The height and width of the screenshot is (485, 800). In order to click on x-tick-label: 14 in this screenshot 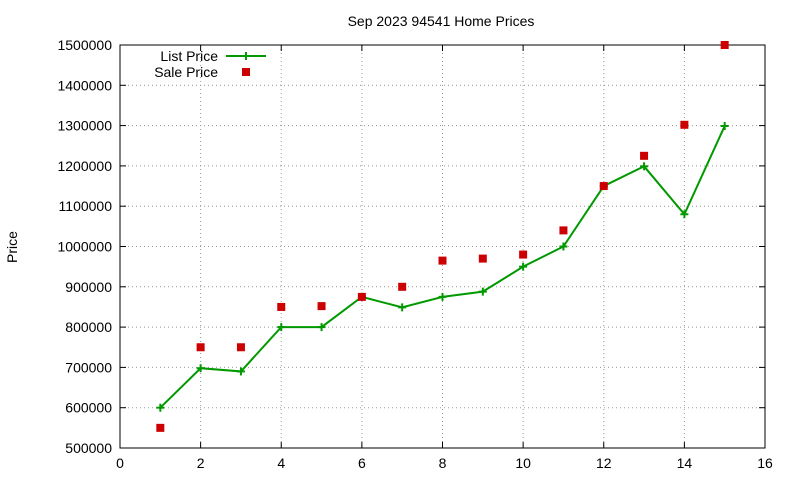, I will do `click(685, 463)`.